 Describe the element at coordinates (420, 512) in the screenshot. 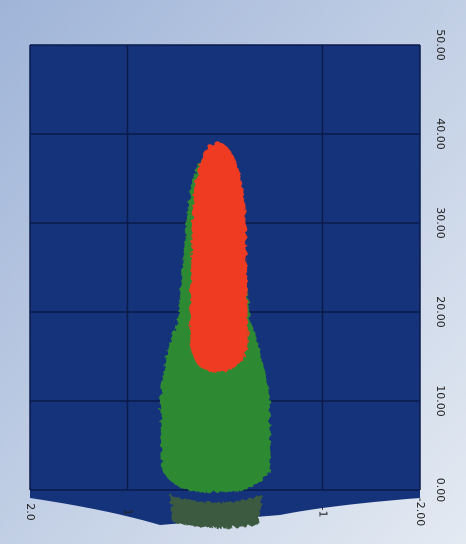

I see `x-tick-label: -2.00` at that location.